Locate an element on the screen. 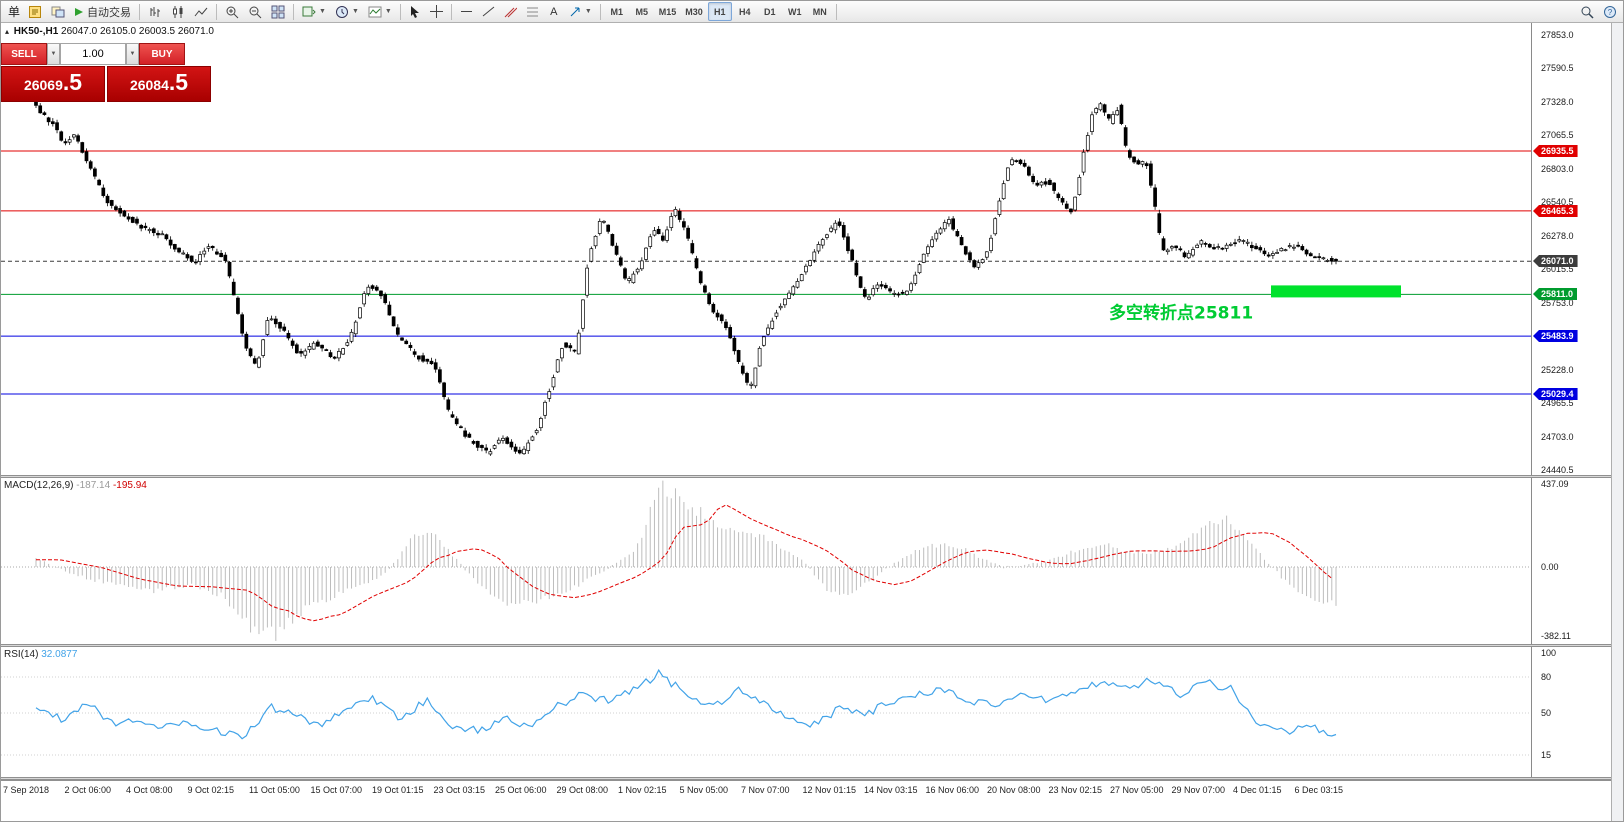  rsi-title: RSI(14) is located at coordinates (21, 654).